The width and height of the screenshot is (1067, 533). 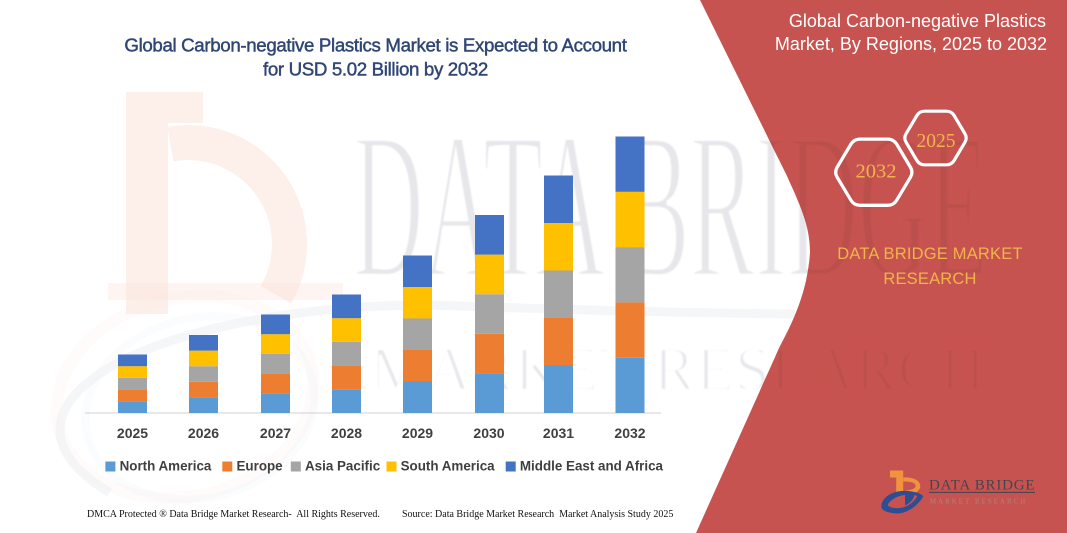 What do you see at coordinates (592, 466) in the screenshot?
I see `svg-text: Middle East and Africa` at bounding box center [592, 466].